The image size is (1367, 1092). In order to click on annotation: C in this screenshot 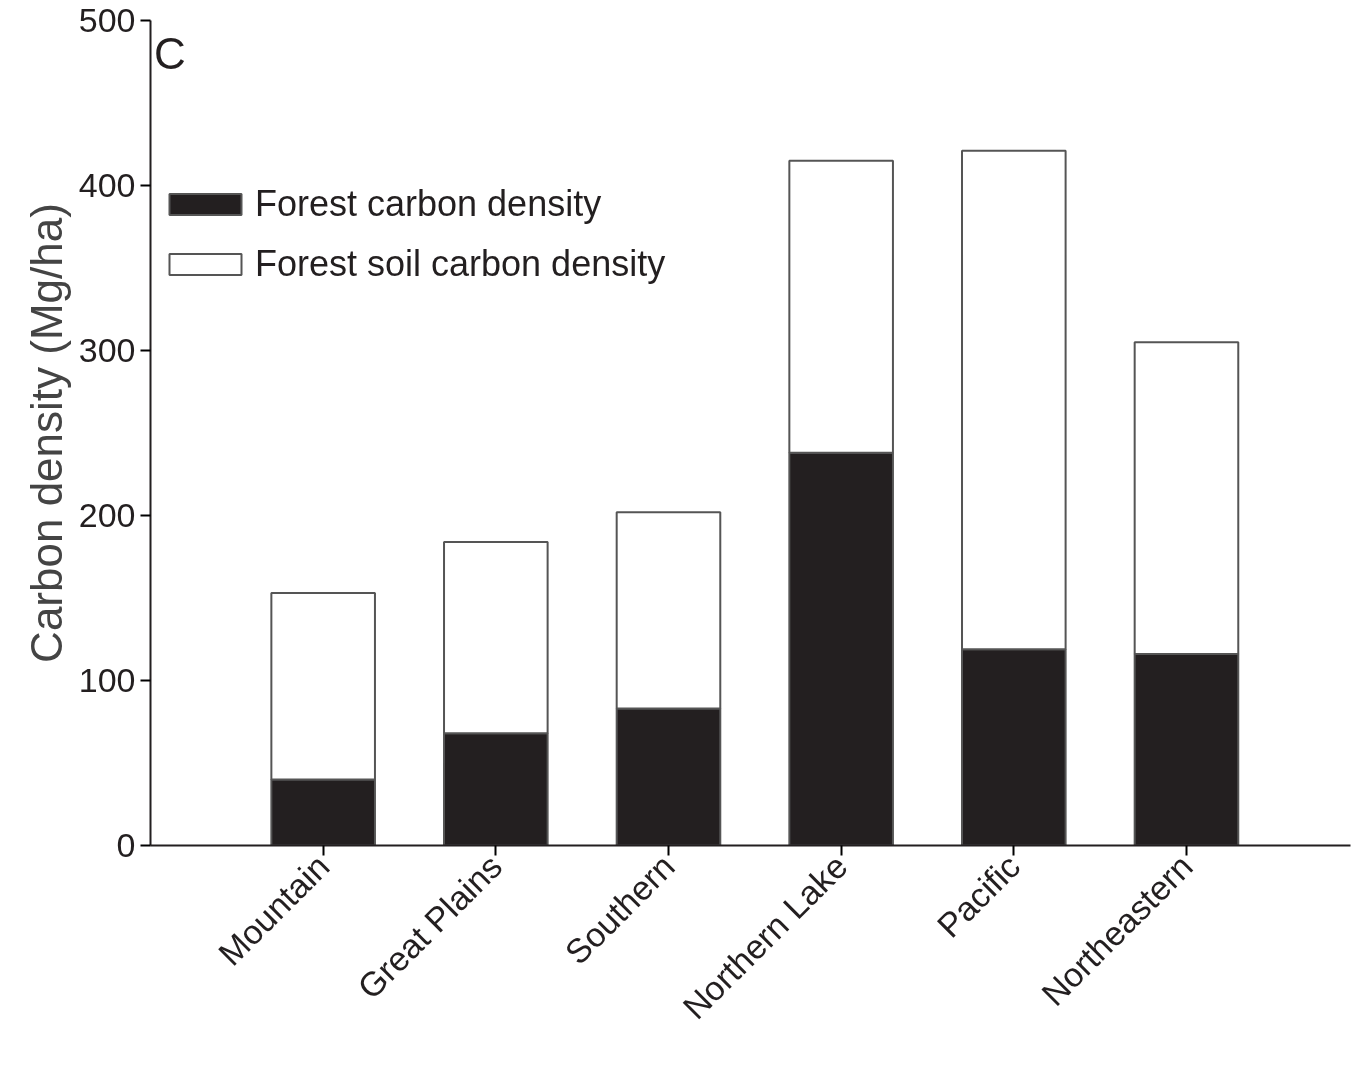, I will do `click(169, 54)`.